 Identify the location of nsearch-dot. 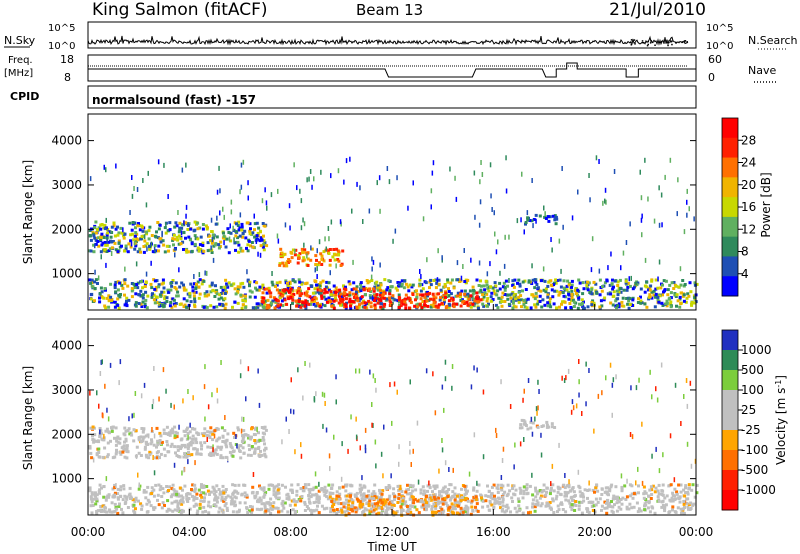
(651, 40).